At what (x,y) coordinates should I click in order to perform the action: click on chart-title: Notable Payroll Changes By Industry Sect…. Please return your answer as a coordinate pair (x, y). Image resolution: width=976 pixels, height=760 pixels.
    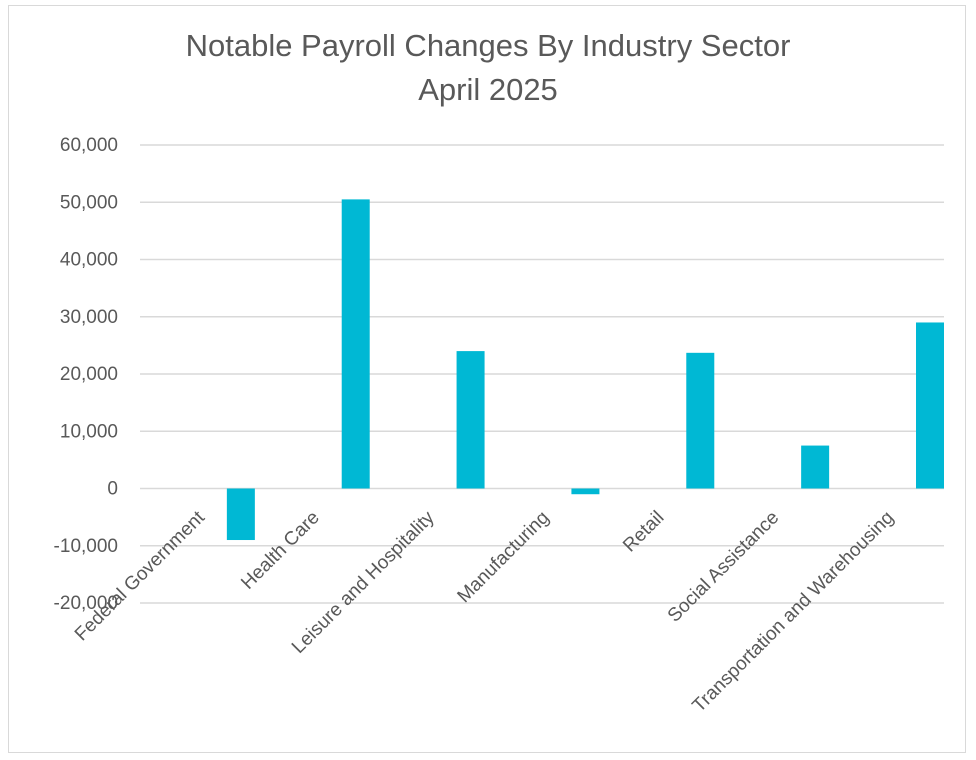
    Looking at the image, I should click on (488, 68).